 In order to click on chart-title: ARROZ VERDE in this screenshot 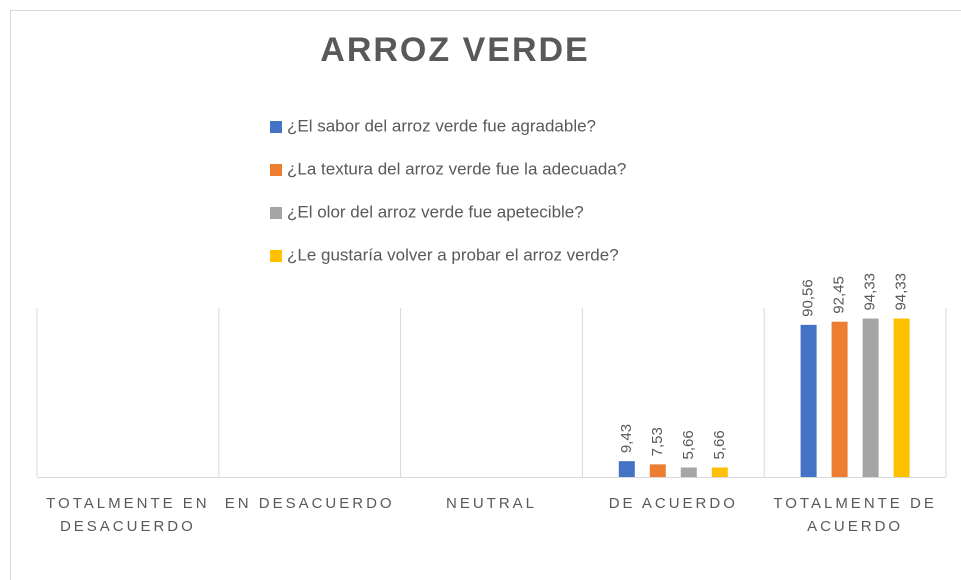, I will do `click(454, 50)`.